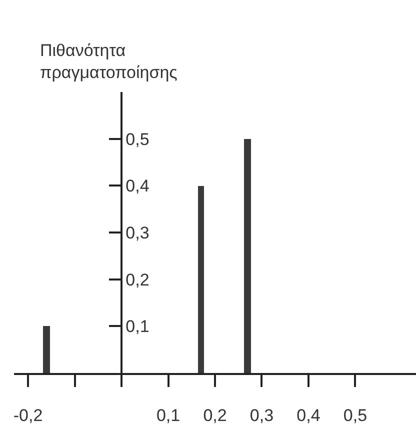 This screenshot has width=416, height=441. What do you see at coordinates (138, 232) in the screenshot?
I see `y-tick-label: 0,3` at bounding box center [138, 232].